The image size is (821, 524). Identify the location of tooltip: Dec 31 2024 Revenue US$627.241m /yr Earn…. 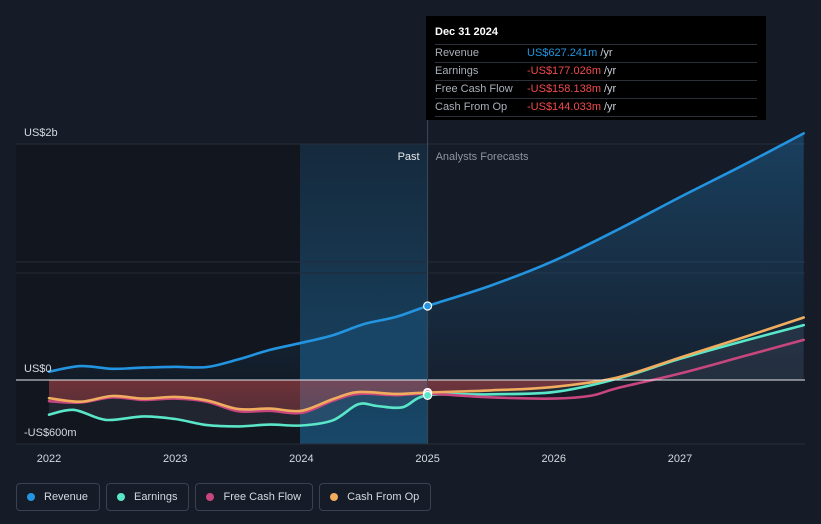
(596, 68).